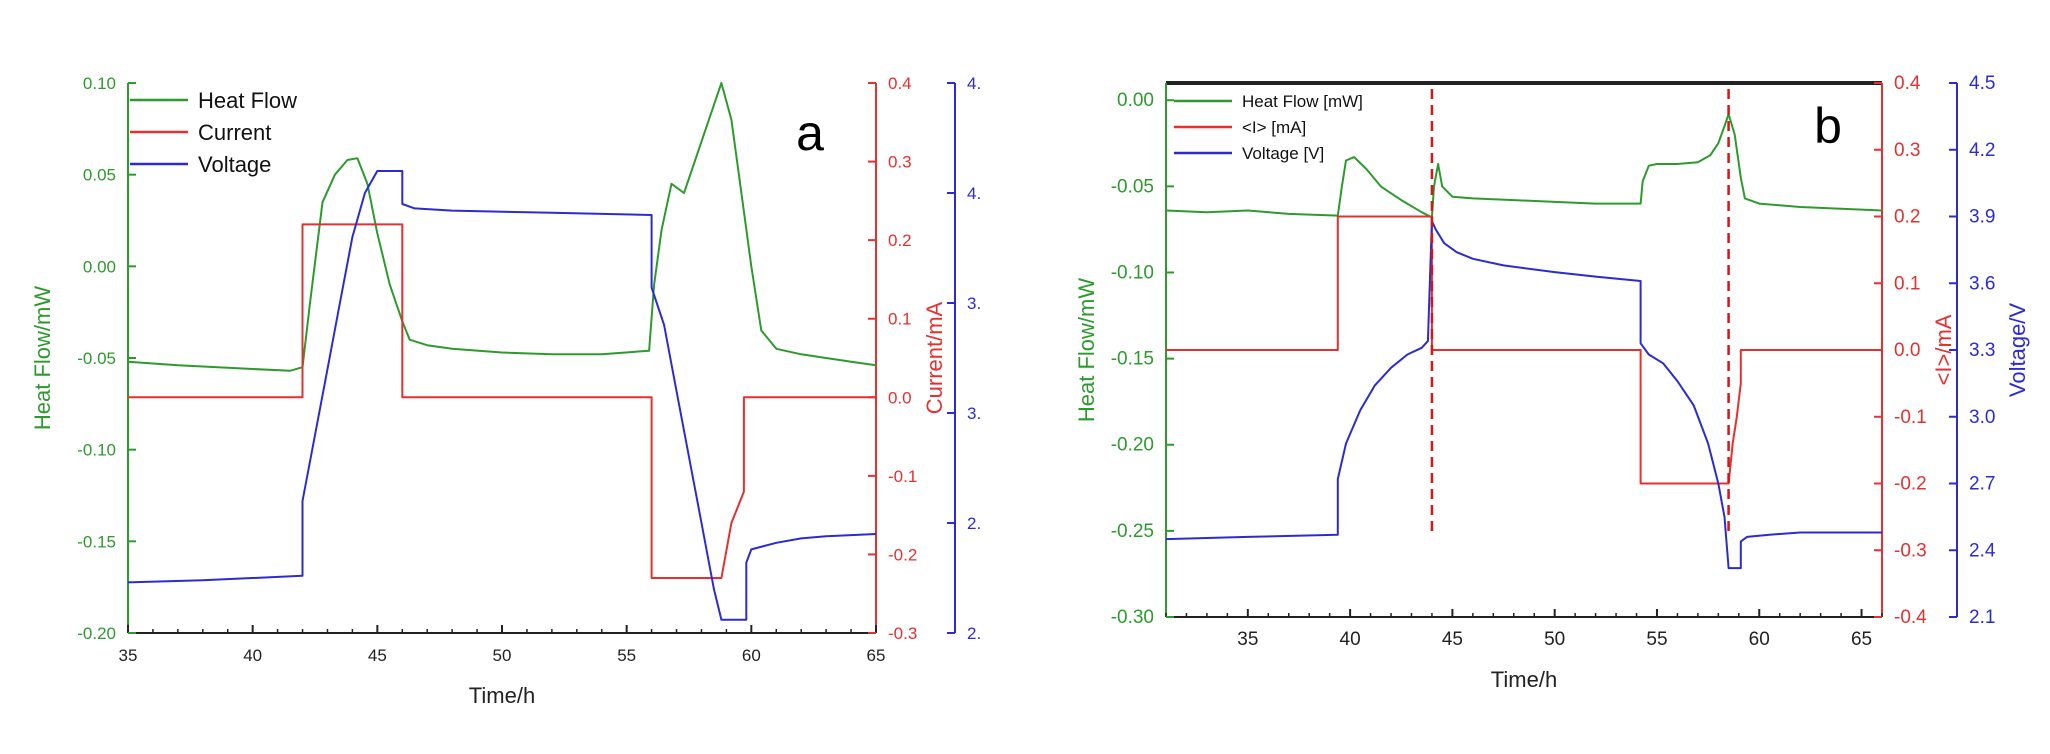  Describe the element at coordinates (1982, 417) in the screenshot. I see `voltage-tick-label: 3.0` at that location.